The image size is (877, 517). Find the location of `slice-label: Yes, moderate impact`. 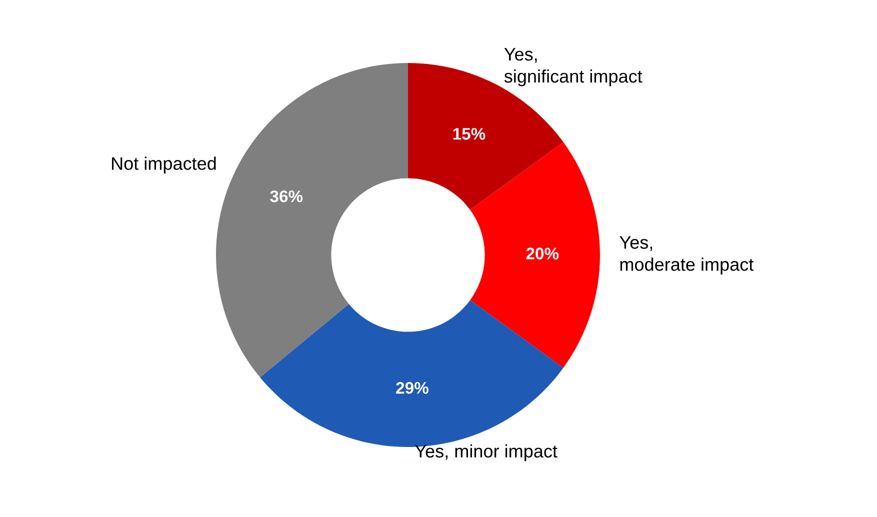

slice-label: Yes, moderate impact is located at coordinates (687, 255).